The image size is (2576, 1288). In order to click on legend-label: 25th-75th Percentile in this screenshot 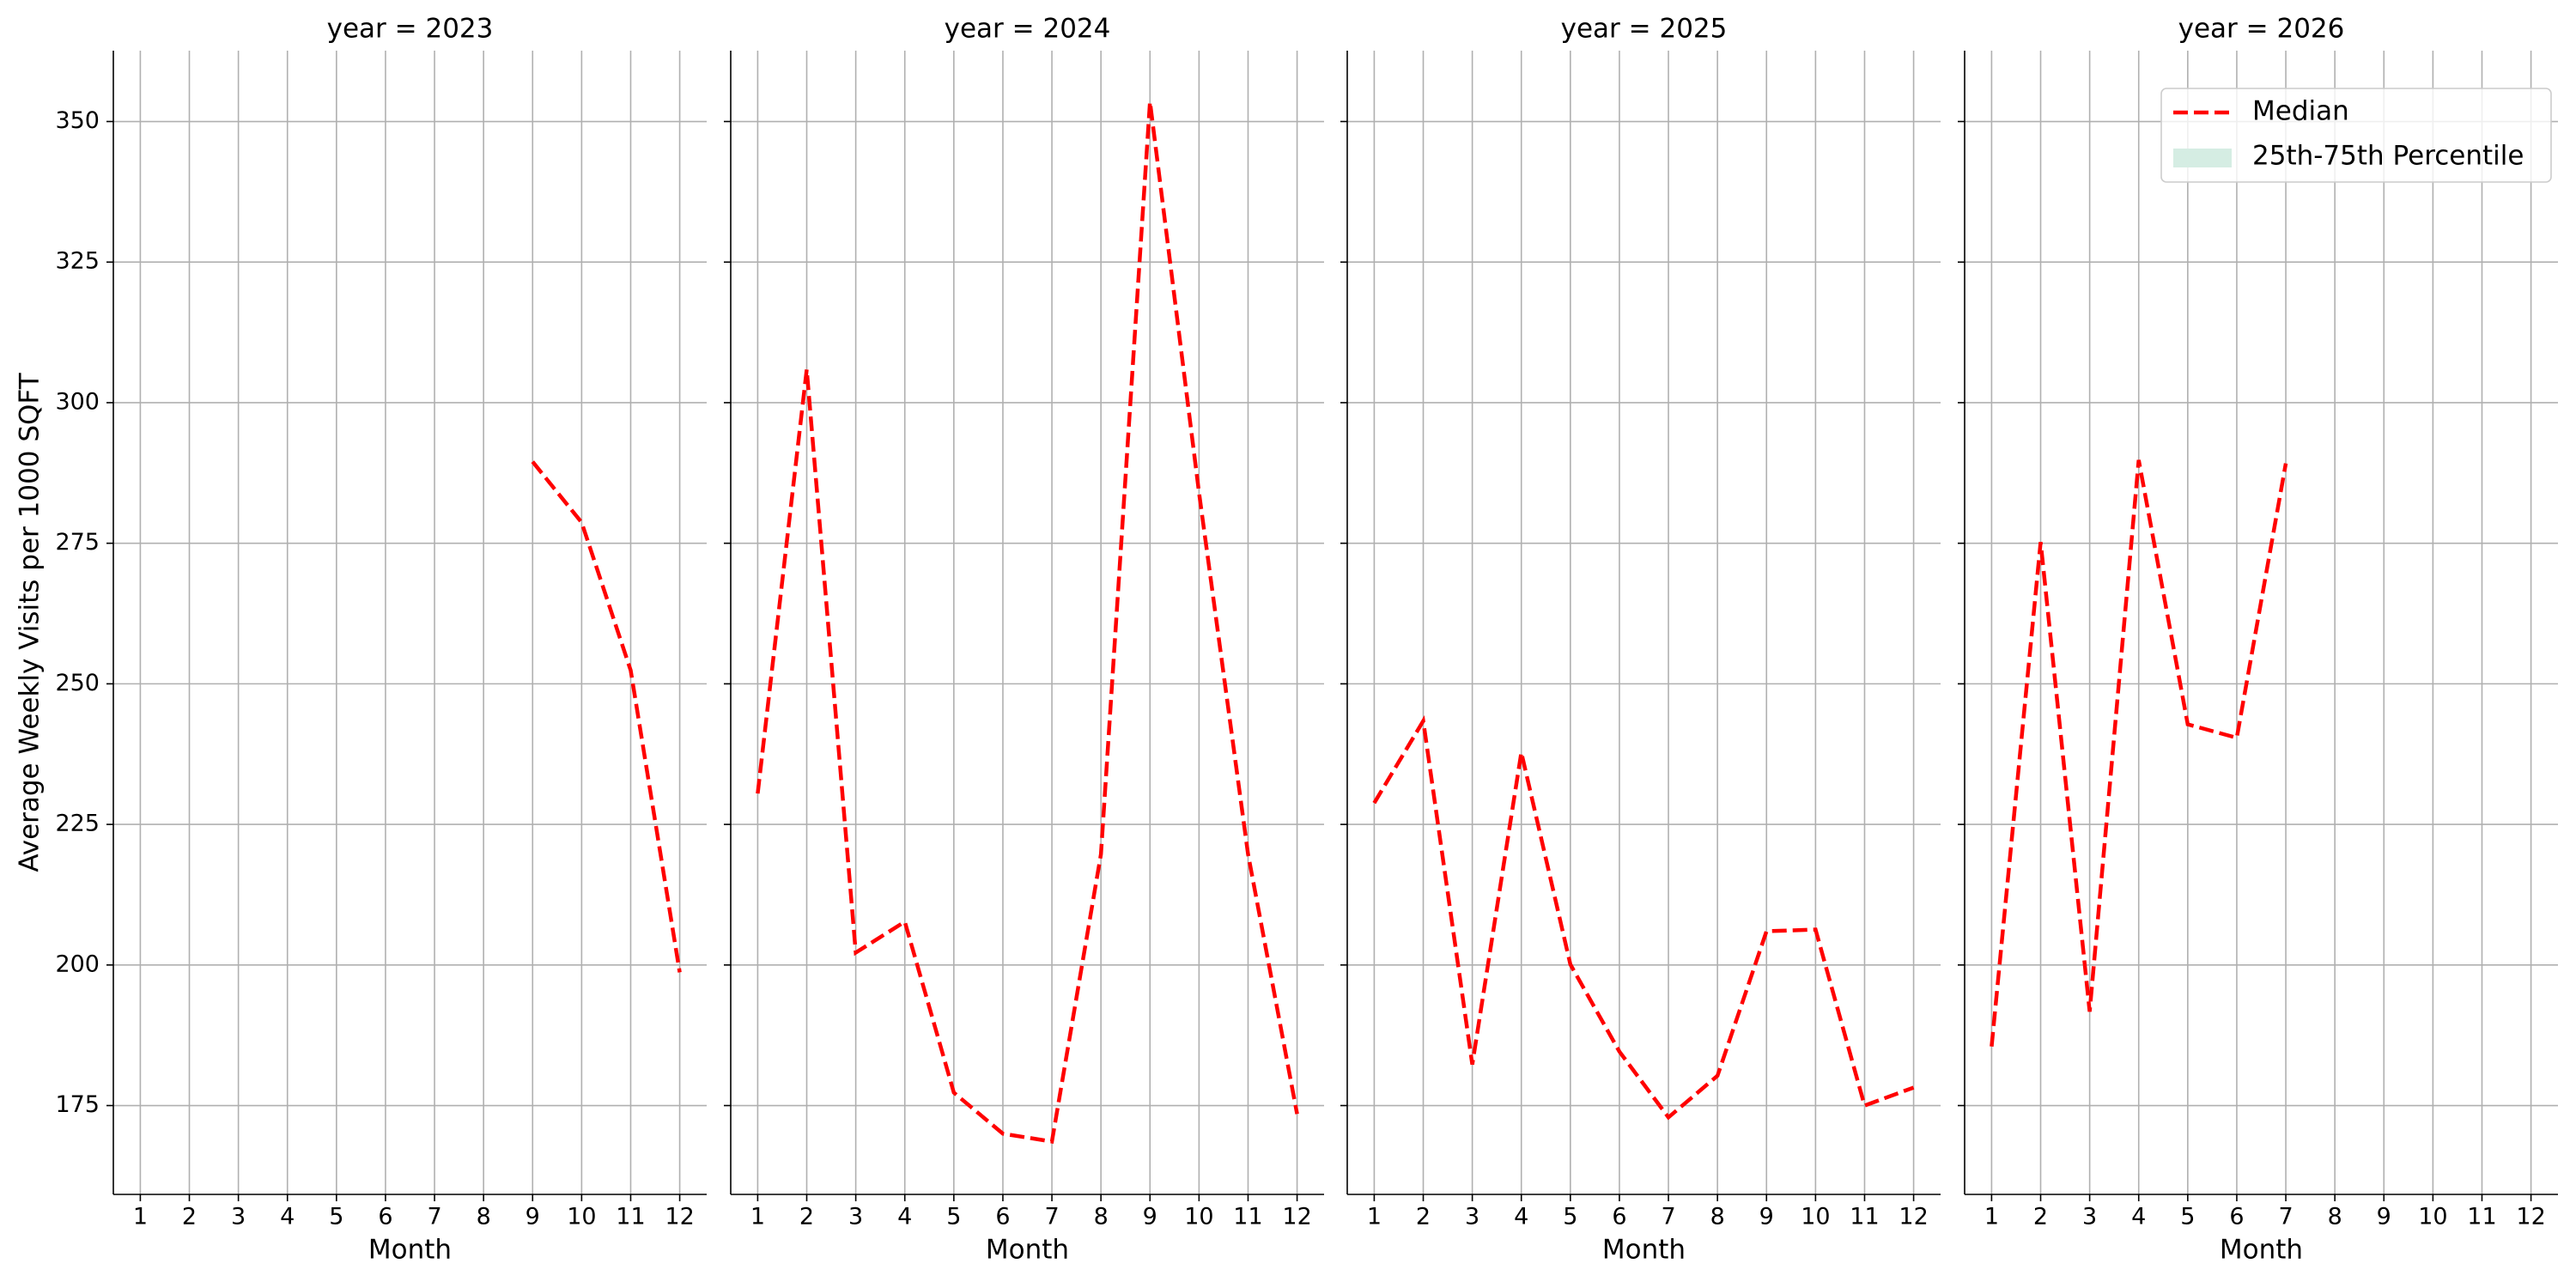, I will do `click(2388, 156)`.